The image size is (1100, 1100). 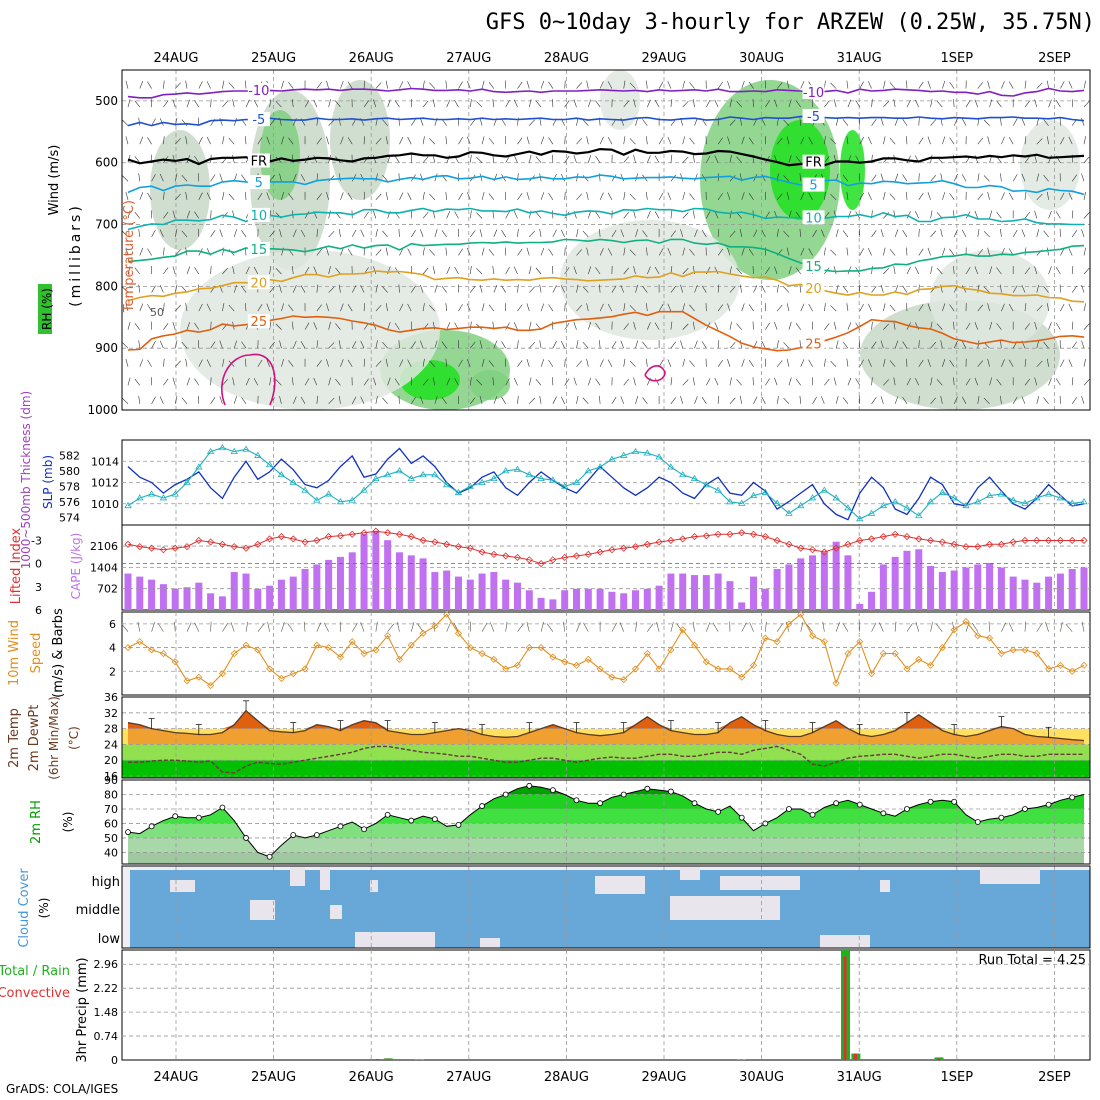 What do you see at coordinates (112, 671) in the screenshot?
I see `wind-tick-label: 2` at bounding box center [112, 671].